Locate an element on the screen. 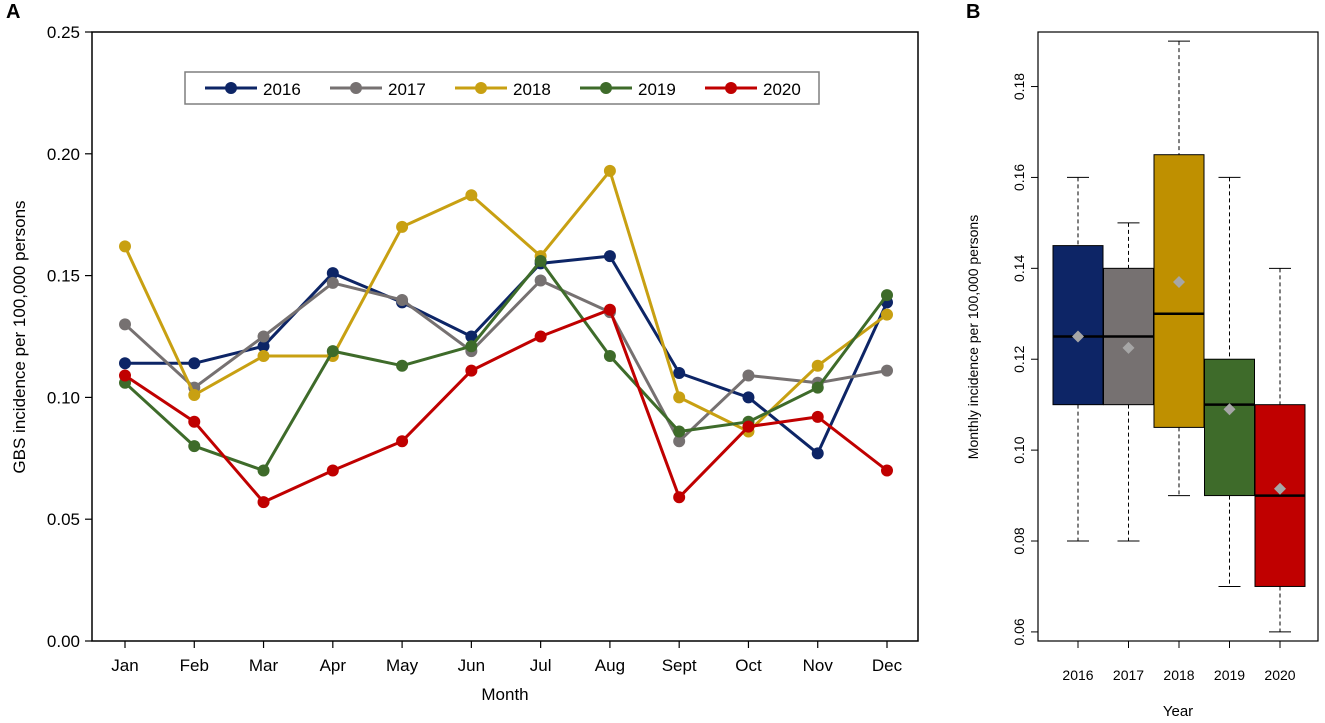 Image resolution: width=1325 pixels, height=723 pixels. y-tick-label-a: 0.05 is located at coordinates (63, 519).